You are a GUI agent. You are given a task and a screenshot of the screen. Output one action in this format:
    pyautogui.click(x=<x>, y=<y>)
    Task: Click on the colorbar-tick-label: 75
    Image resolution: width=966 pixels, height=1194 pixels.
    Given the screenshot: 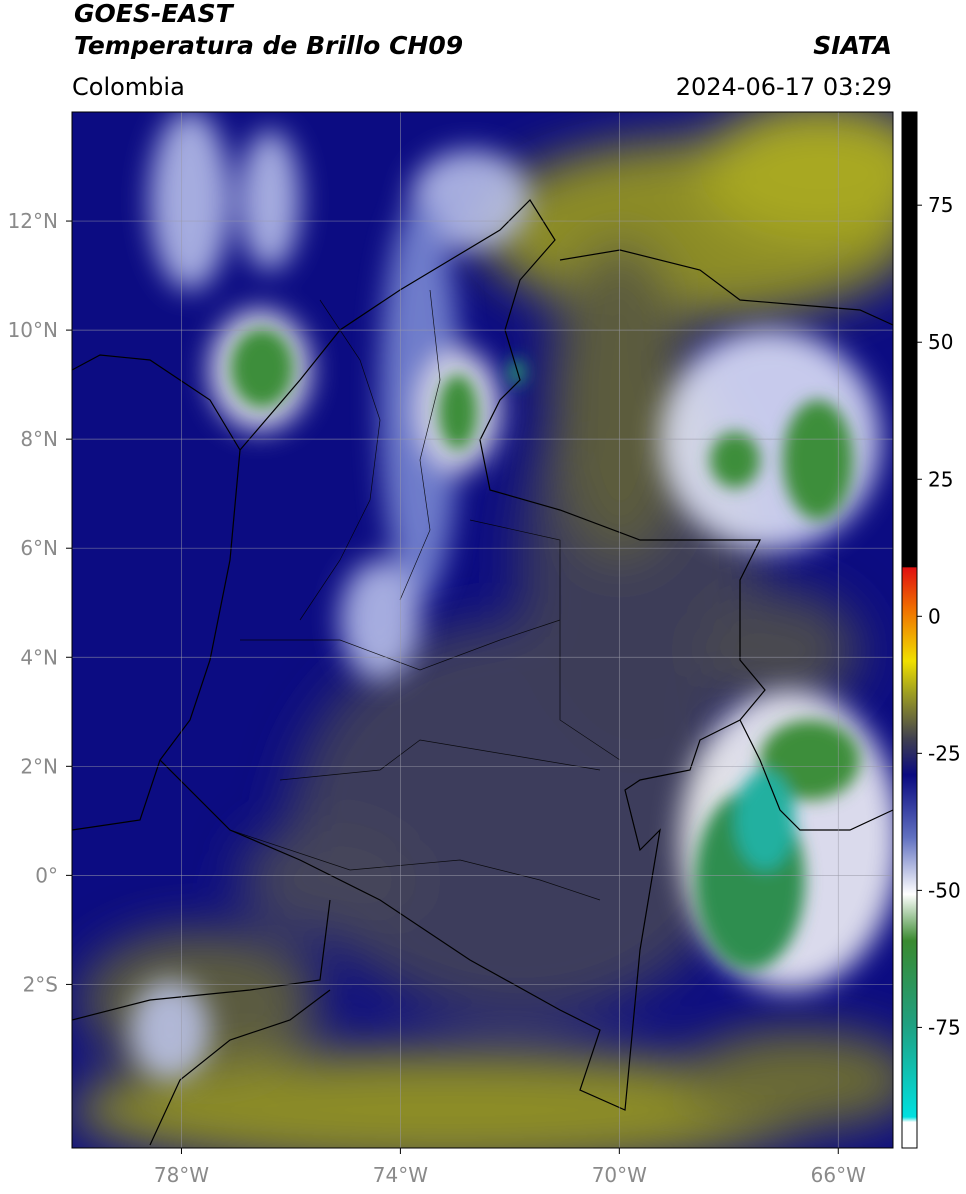 What is the action you would take?
    pyautogui.click(x=940, y=205)
    